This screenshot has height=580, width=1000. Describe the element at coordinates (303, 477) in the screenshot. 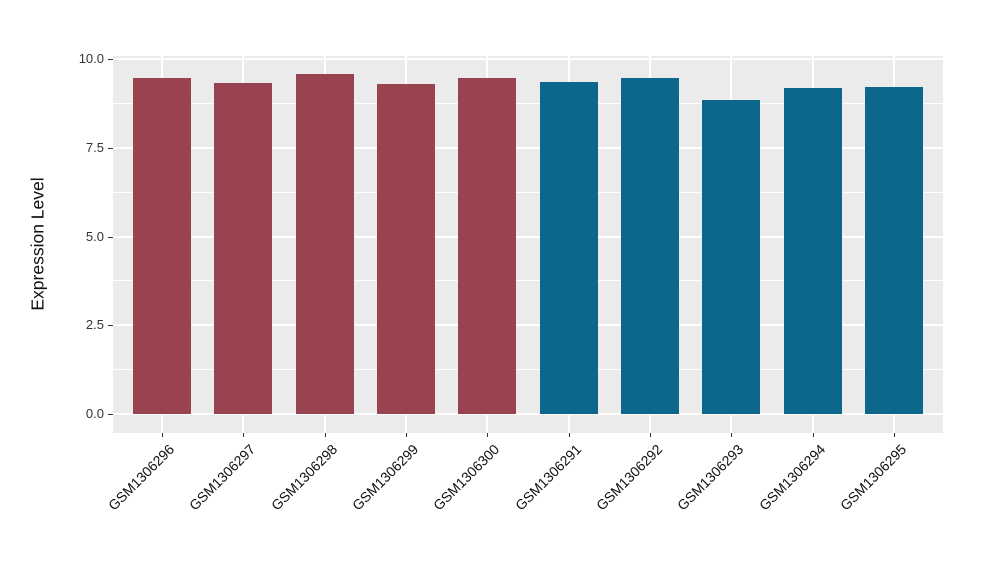

I see `x-tick-label-GSM1306298: GSM1306298` at that location.